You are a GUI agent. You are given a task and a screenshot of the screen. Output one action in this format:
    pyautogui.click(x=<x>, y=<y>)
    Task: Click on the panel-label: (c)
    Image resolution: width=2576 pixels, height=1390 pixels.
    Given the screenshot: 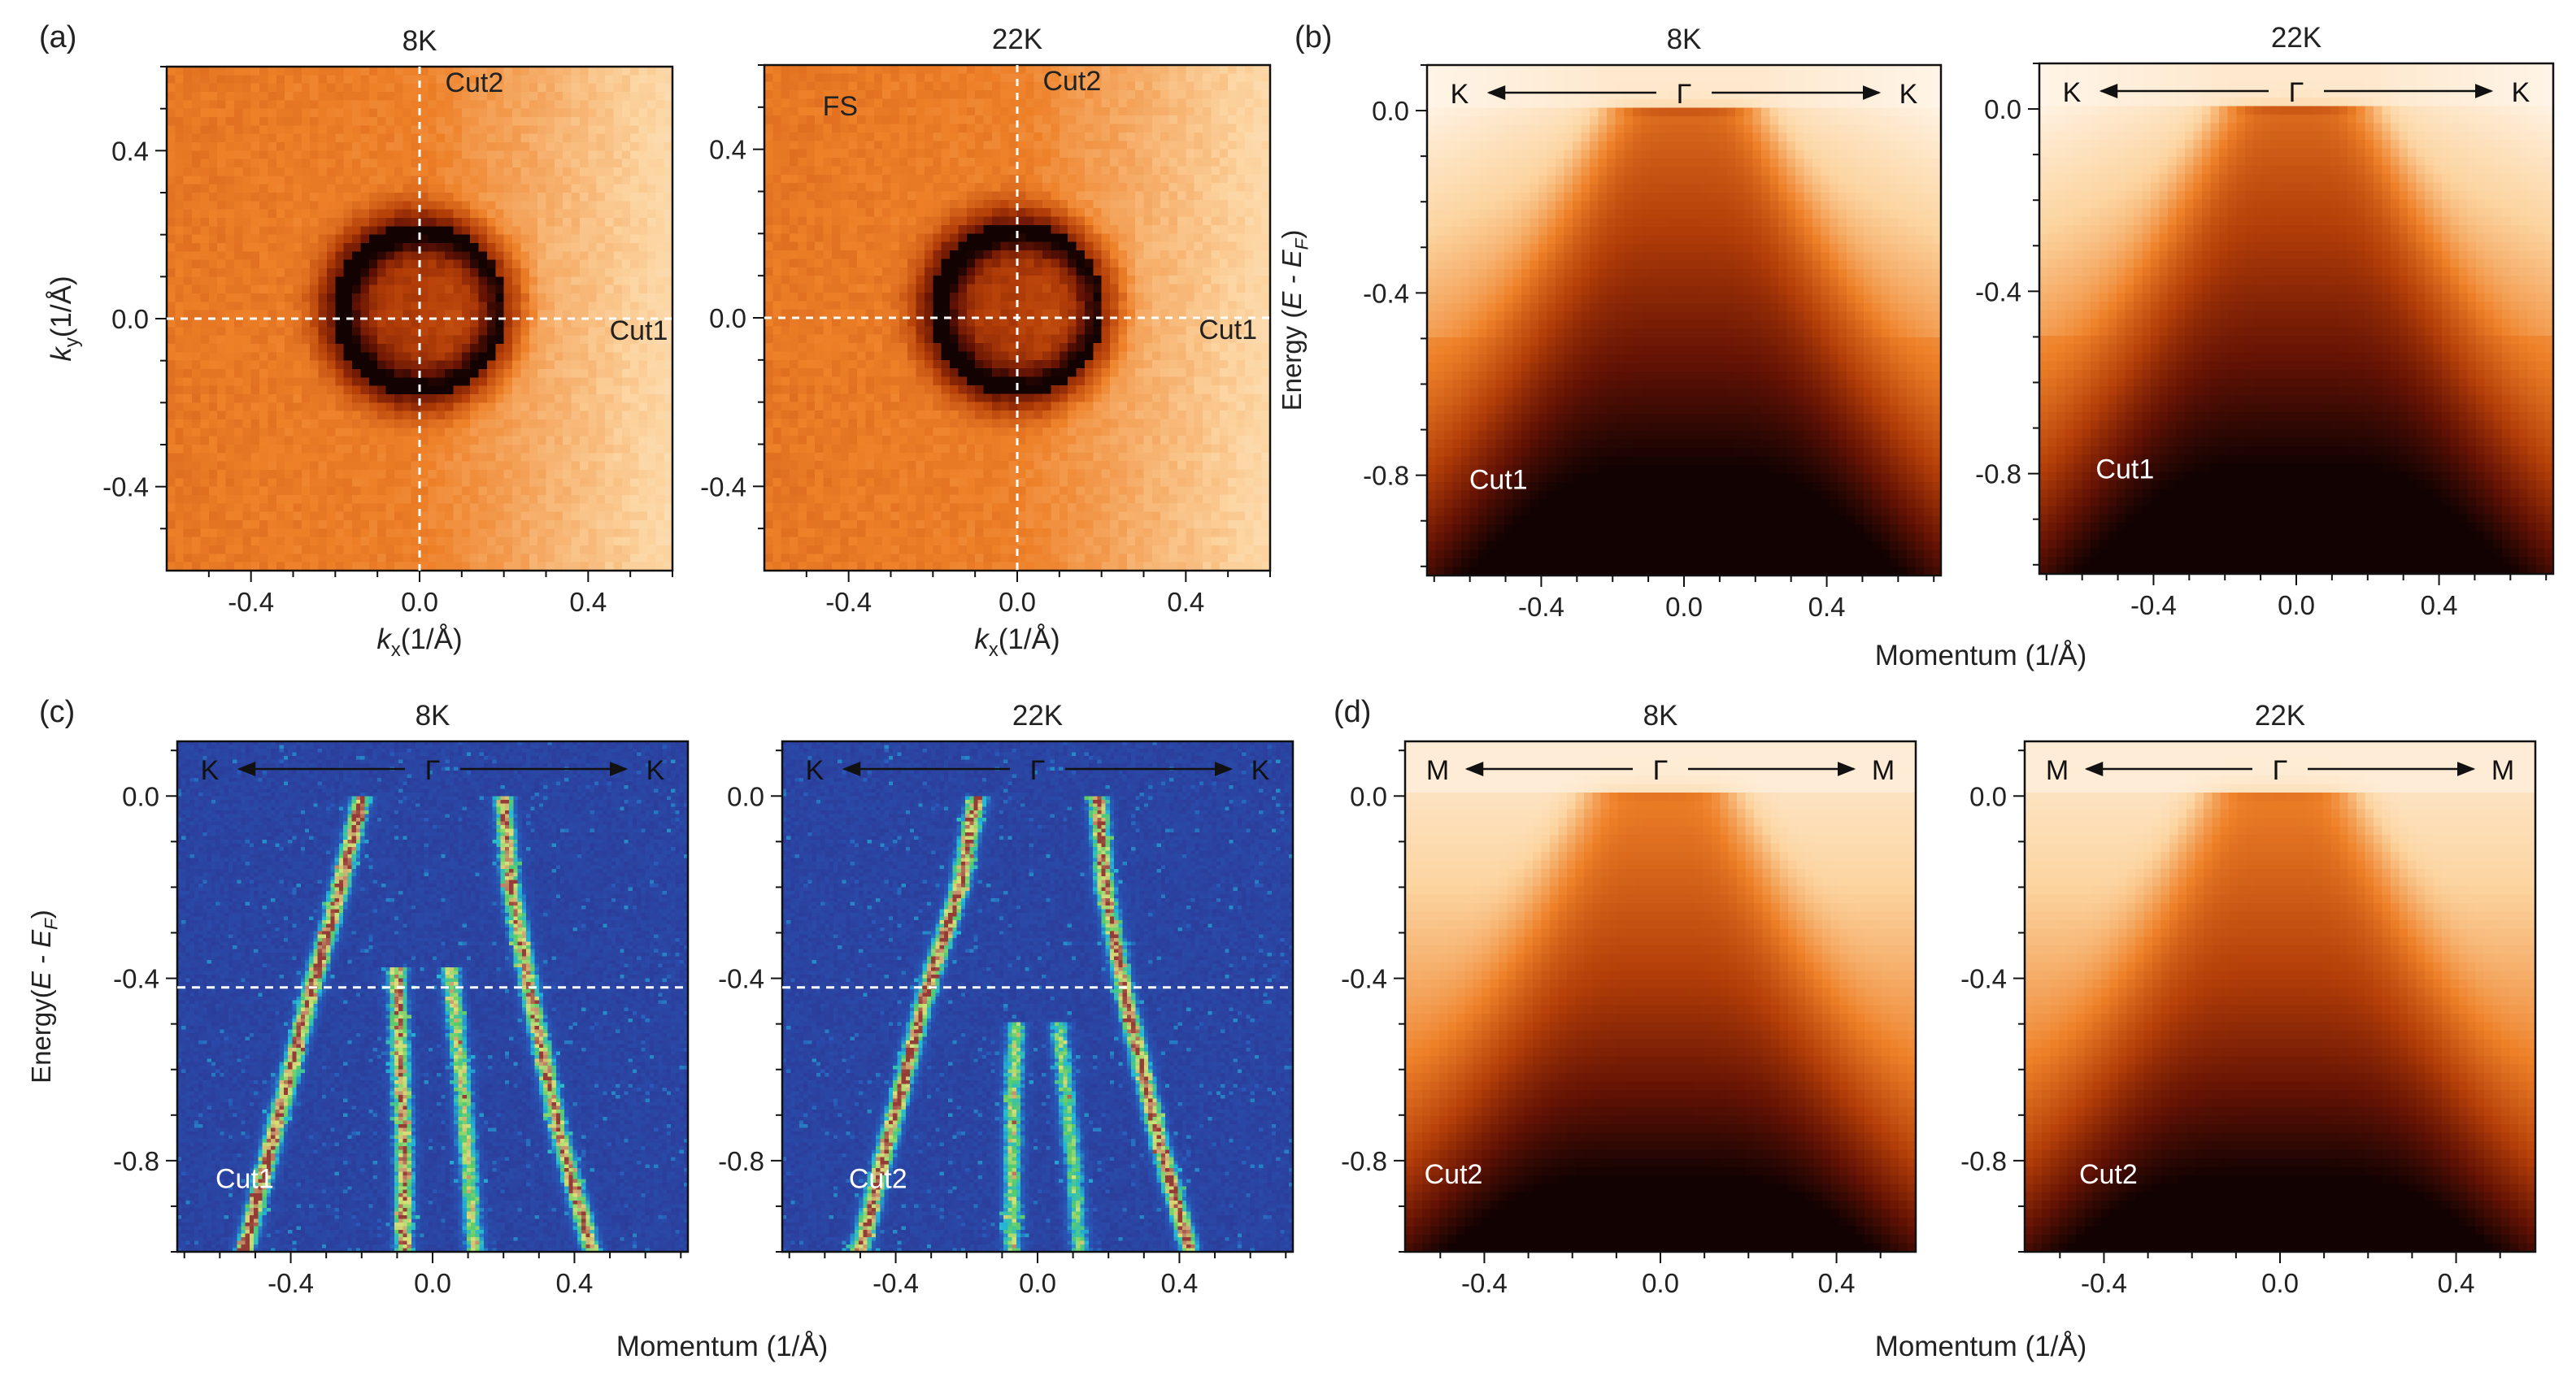 What is the action you would take?
    pyautogui.click(x=57, y=712)
    